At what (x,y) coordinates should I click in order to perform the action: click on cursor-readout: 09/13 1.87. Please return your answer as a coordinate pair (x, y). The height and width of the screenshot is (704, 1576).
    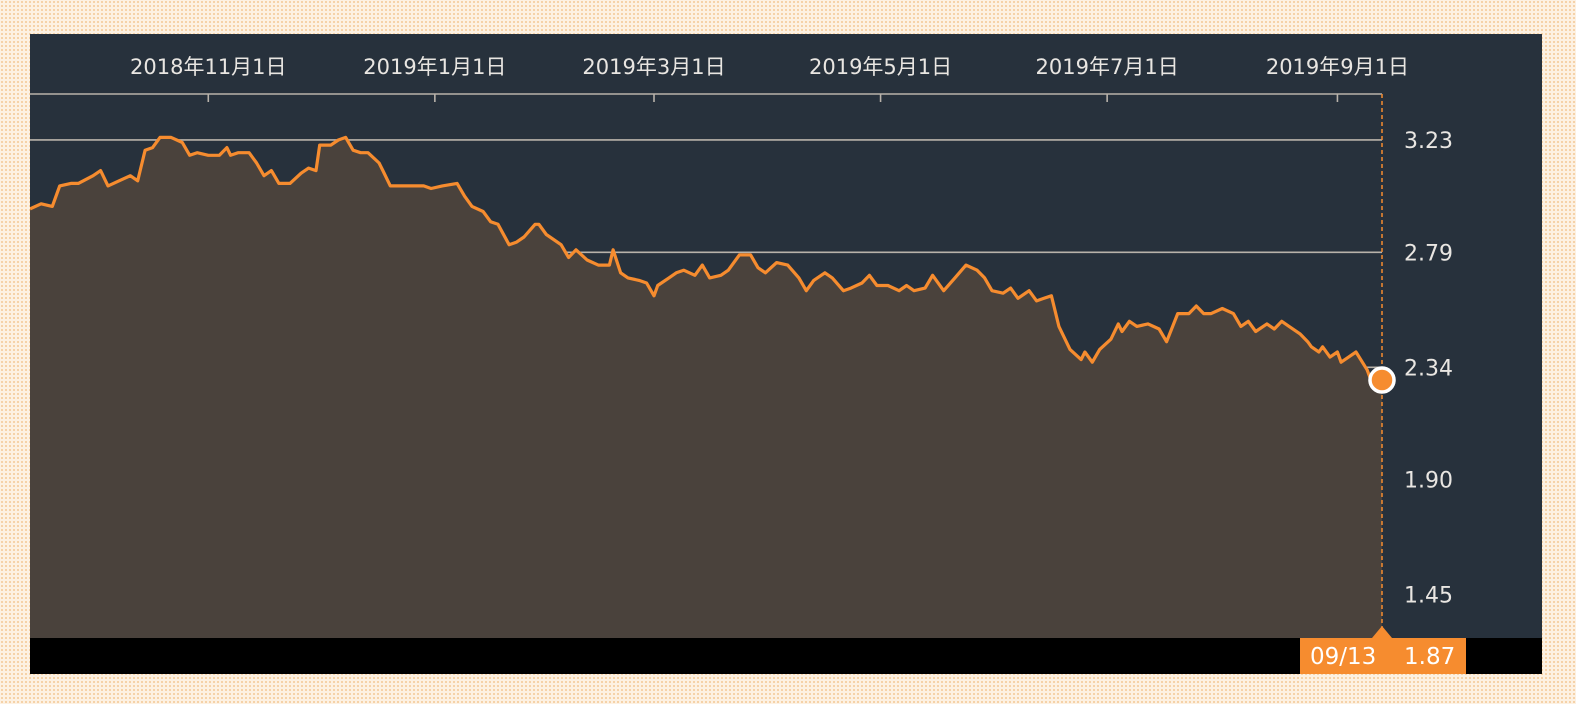
    Looking at the image, I should click on (1383, 656).